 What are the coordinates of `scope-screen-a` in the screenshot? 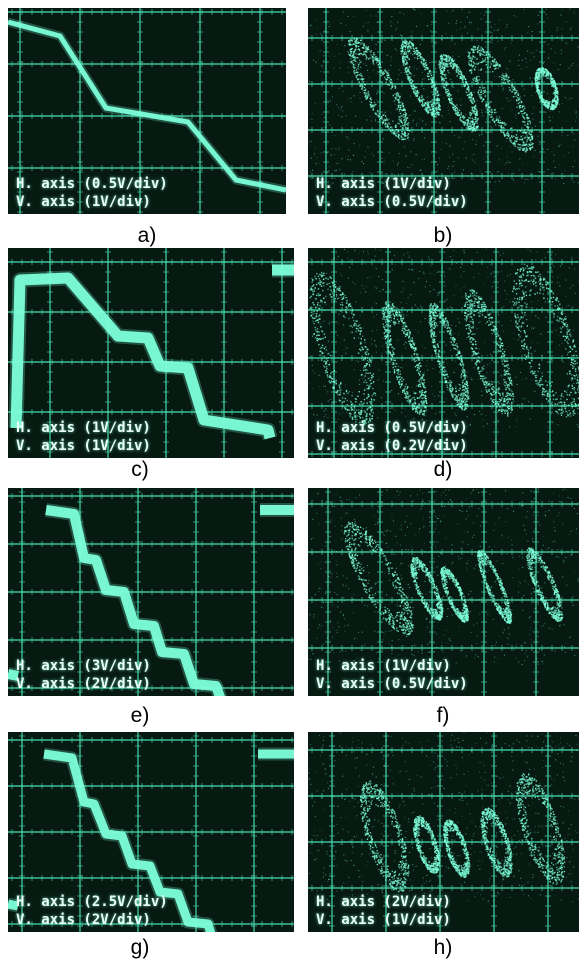 It's located at (147, 111).